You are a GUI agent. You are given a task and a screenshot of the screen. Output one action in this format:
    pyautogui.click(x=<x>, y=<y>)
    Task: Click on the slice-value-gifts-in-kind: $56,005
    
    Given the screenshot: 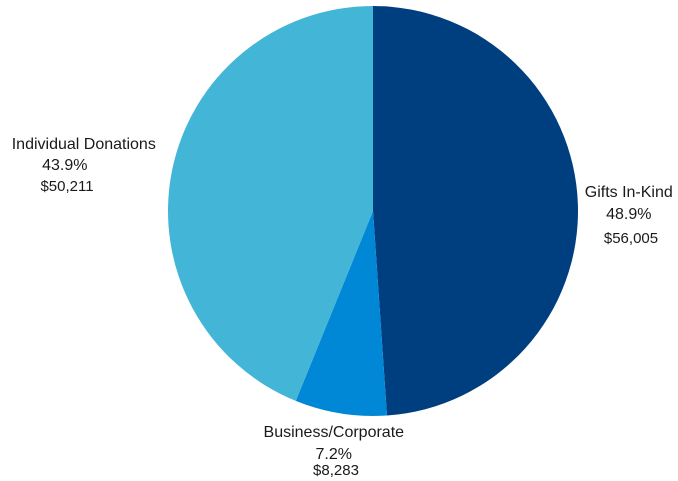 What is the action you would take?
    pyautogui.click(x=631, y=238)
    